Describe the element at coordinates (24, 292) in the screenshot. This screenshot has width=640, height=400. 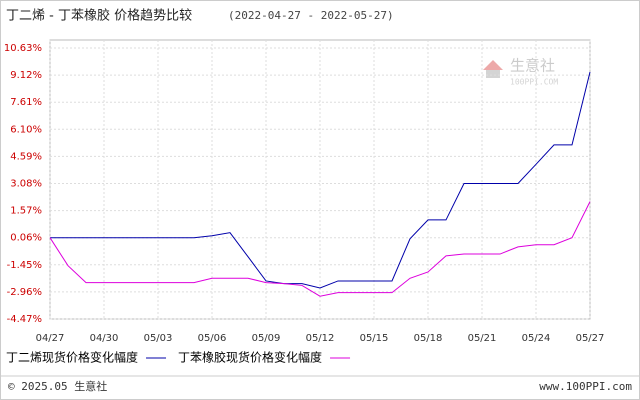
I see `y-tick-label: -2.96%` at that location.